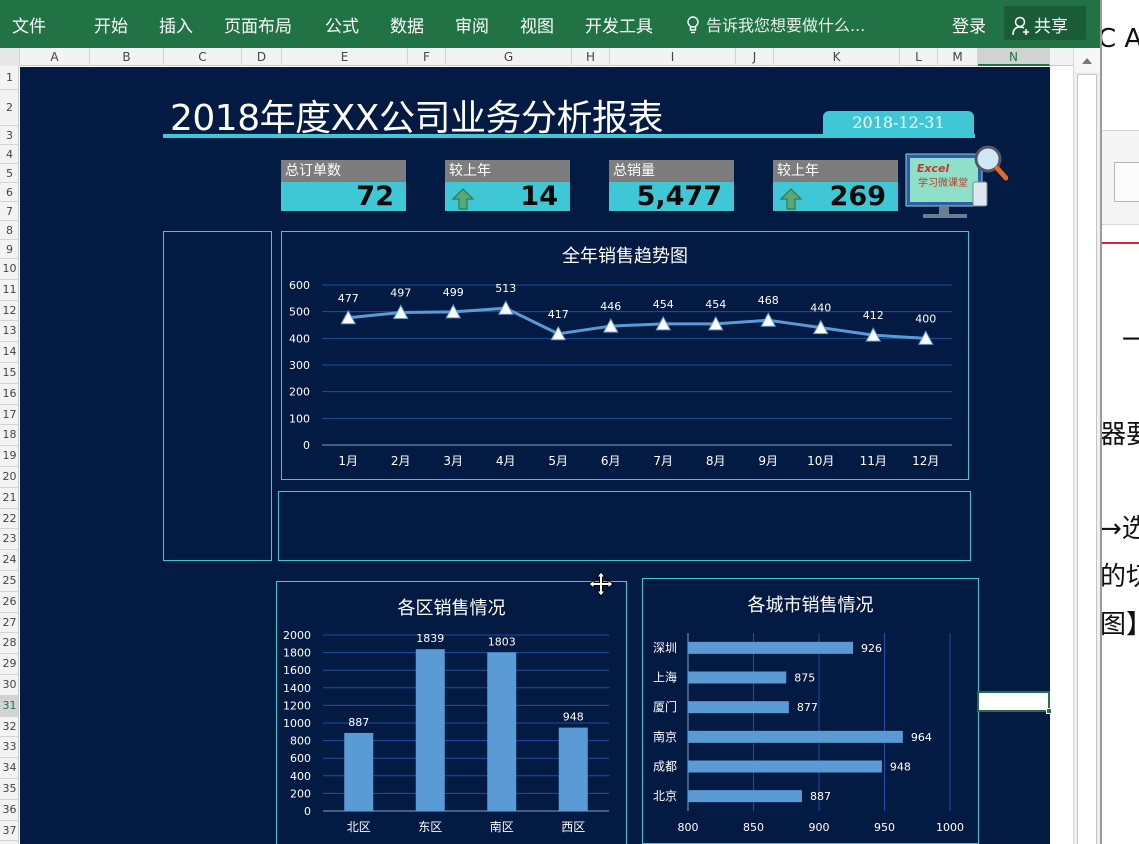 The height and width of the screenshot is (844, 1139). Describe the element at coordinates (9, 394) in the screenshot. I see `row-header-16: 16` at that location.